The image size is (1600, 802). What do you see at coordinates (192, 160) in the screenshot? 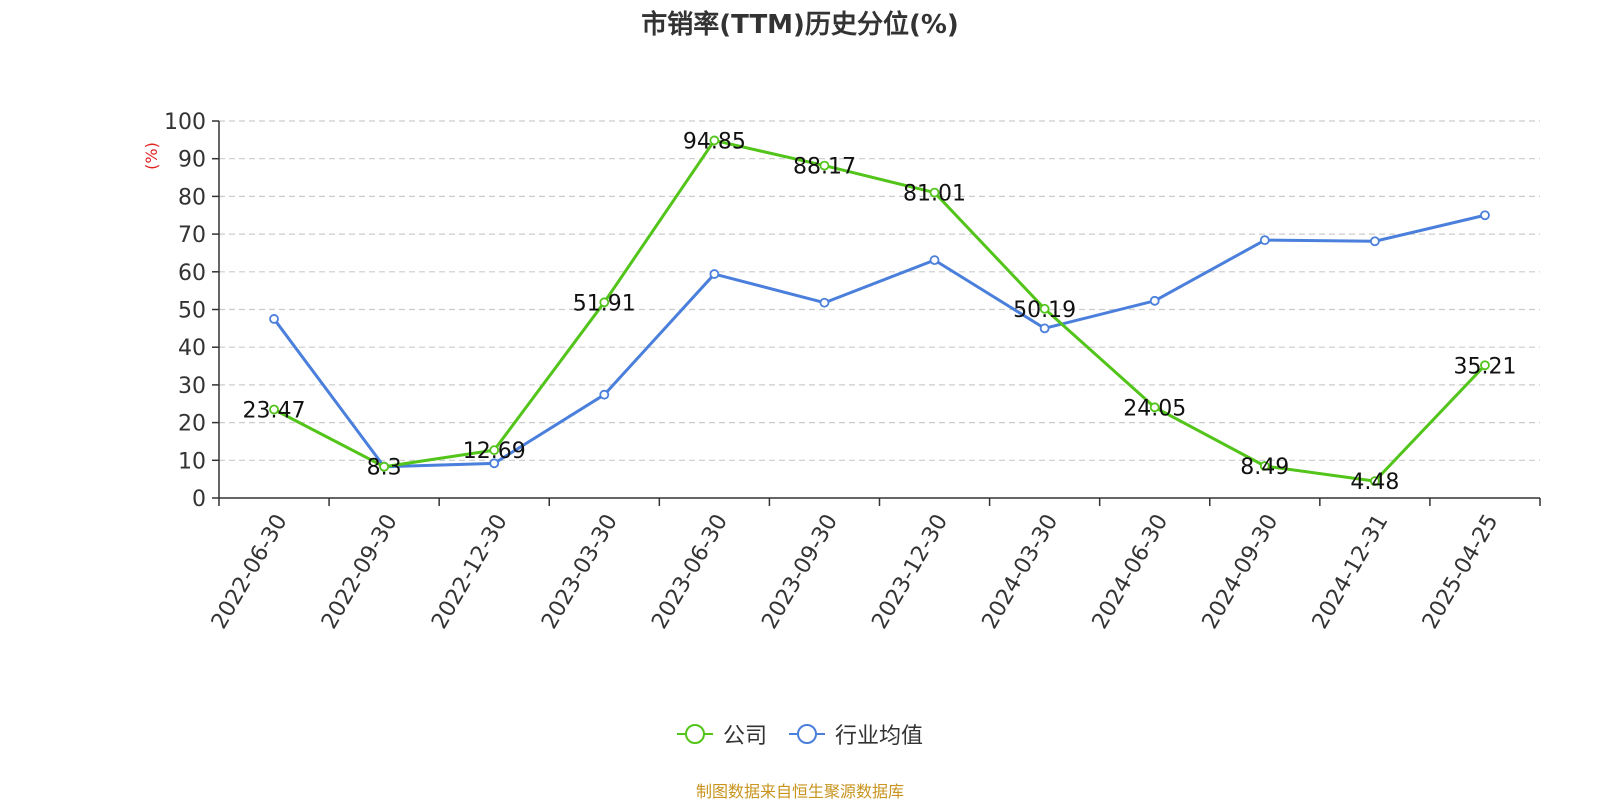
I see `y-tick-label: 90` at bounding box center [192, 160].